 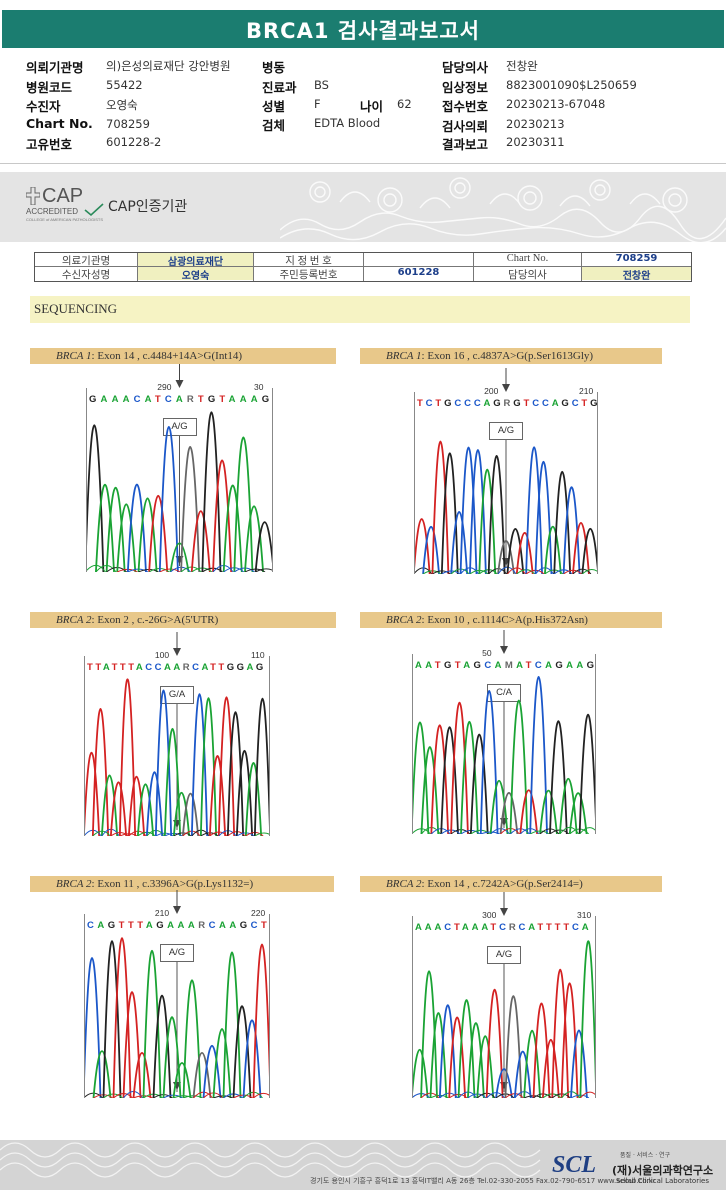 I want to click on sequencing-title: SEQUENCING, so click(x=76, y=308).